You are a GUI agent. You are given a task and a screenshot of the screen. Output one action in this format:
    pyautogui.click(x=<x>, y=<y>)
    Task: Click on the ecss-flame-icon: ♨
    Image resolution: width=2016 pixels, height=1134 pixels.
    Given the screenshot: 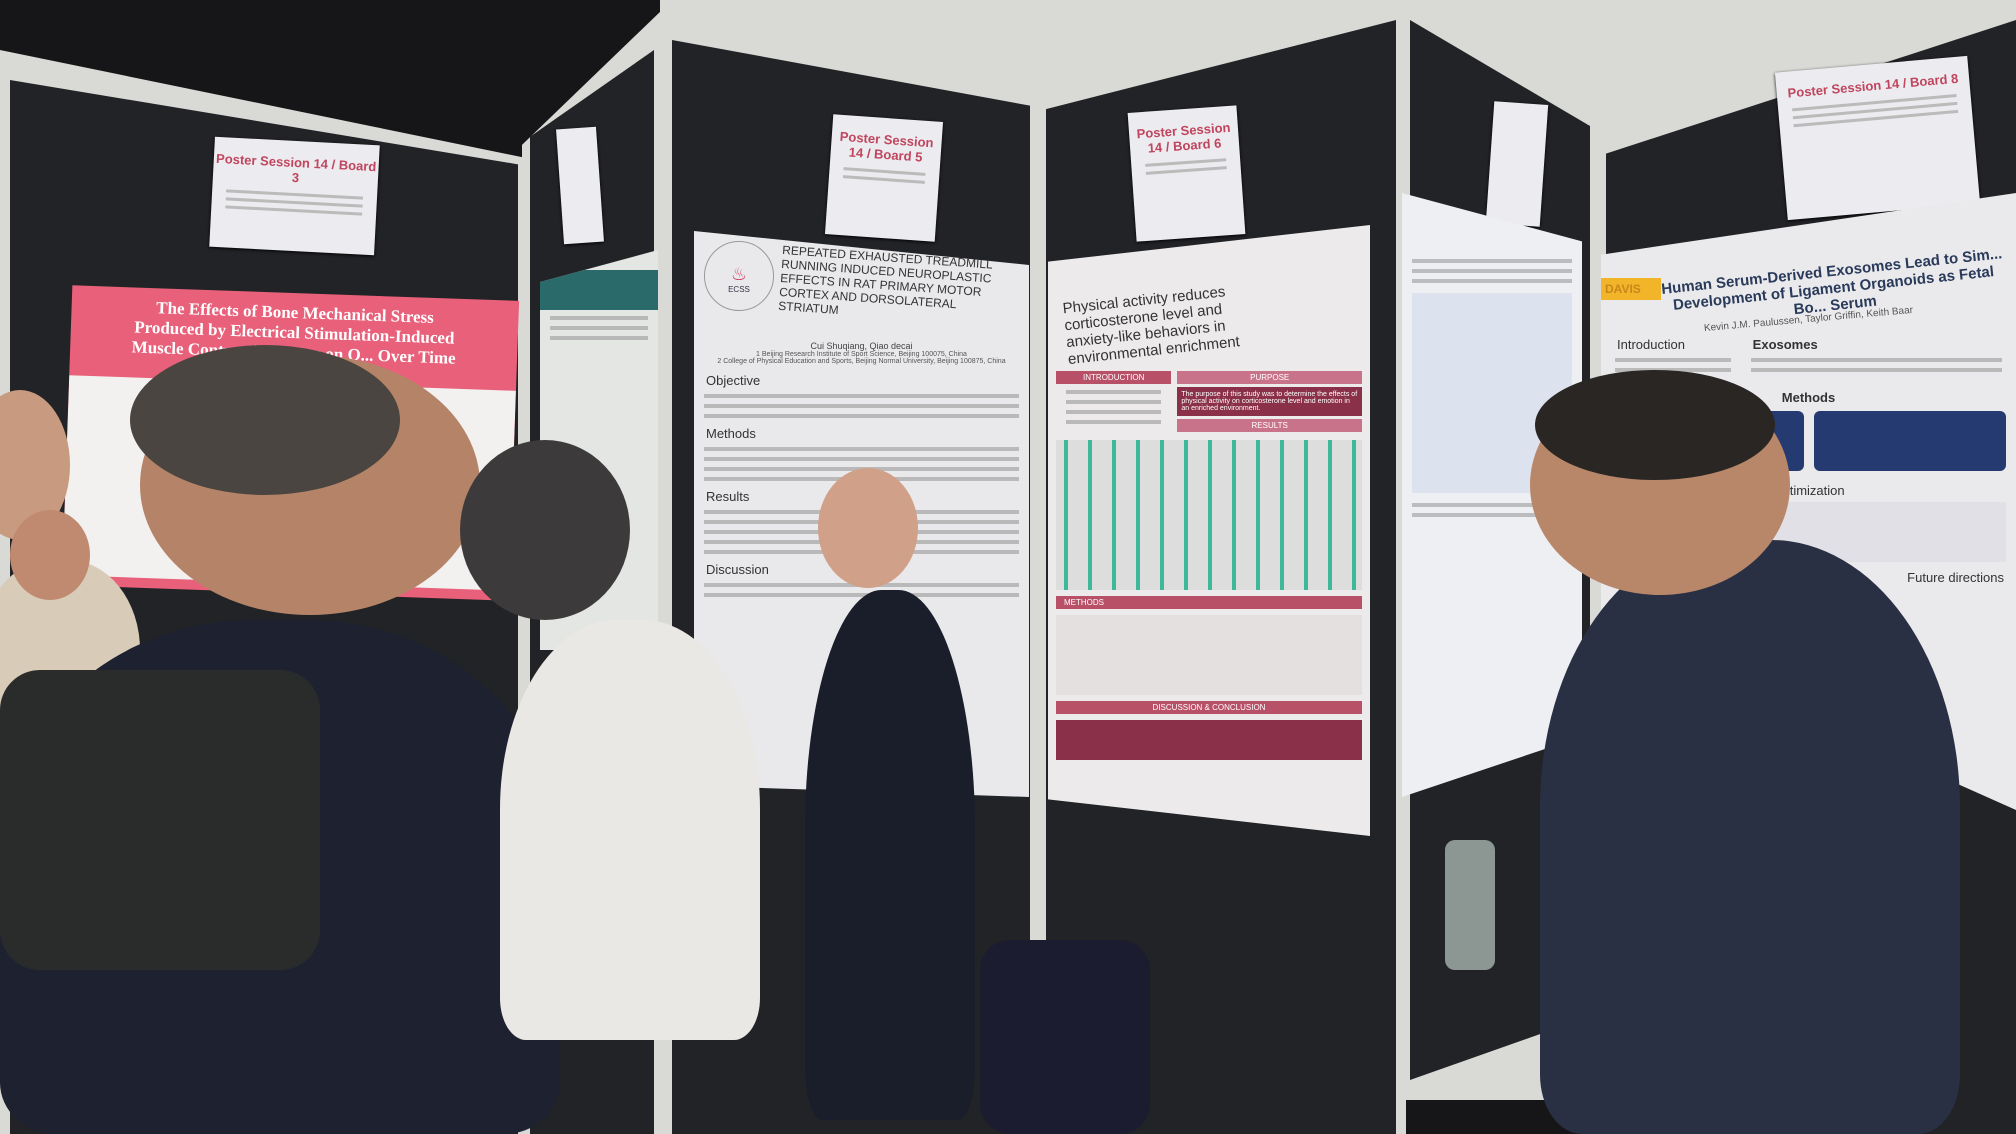 What is the action you would take?
    pyautogui.click(x=739, y=274)
    